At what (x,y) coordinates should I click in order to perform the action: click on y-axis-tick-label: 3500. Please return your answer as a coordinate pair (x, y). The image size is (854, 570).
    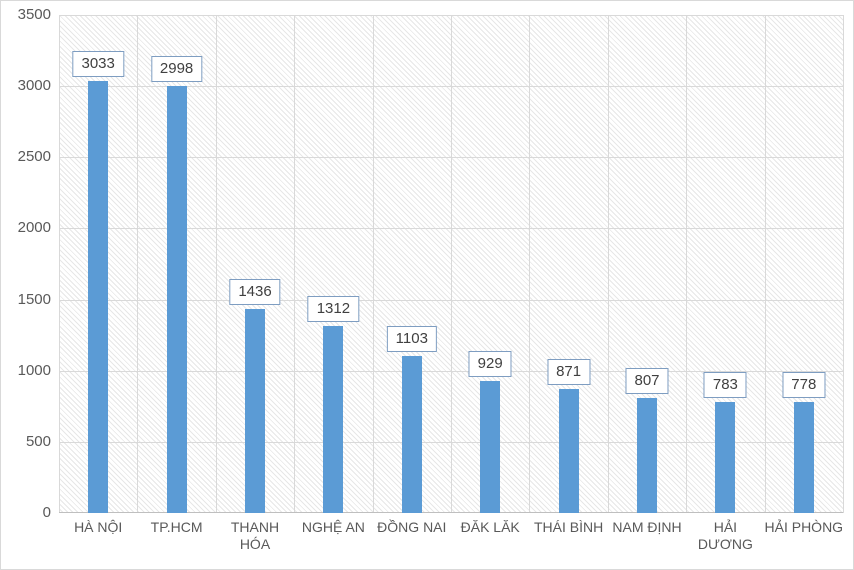
    Looking at the image, I should click on (34, 14).